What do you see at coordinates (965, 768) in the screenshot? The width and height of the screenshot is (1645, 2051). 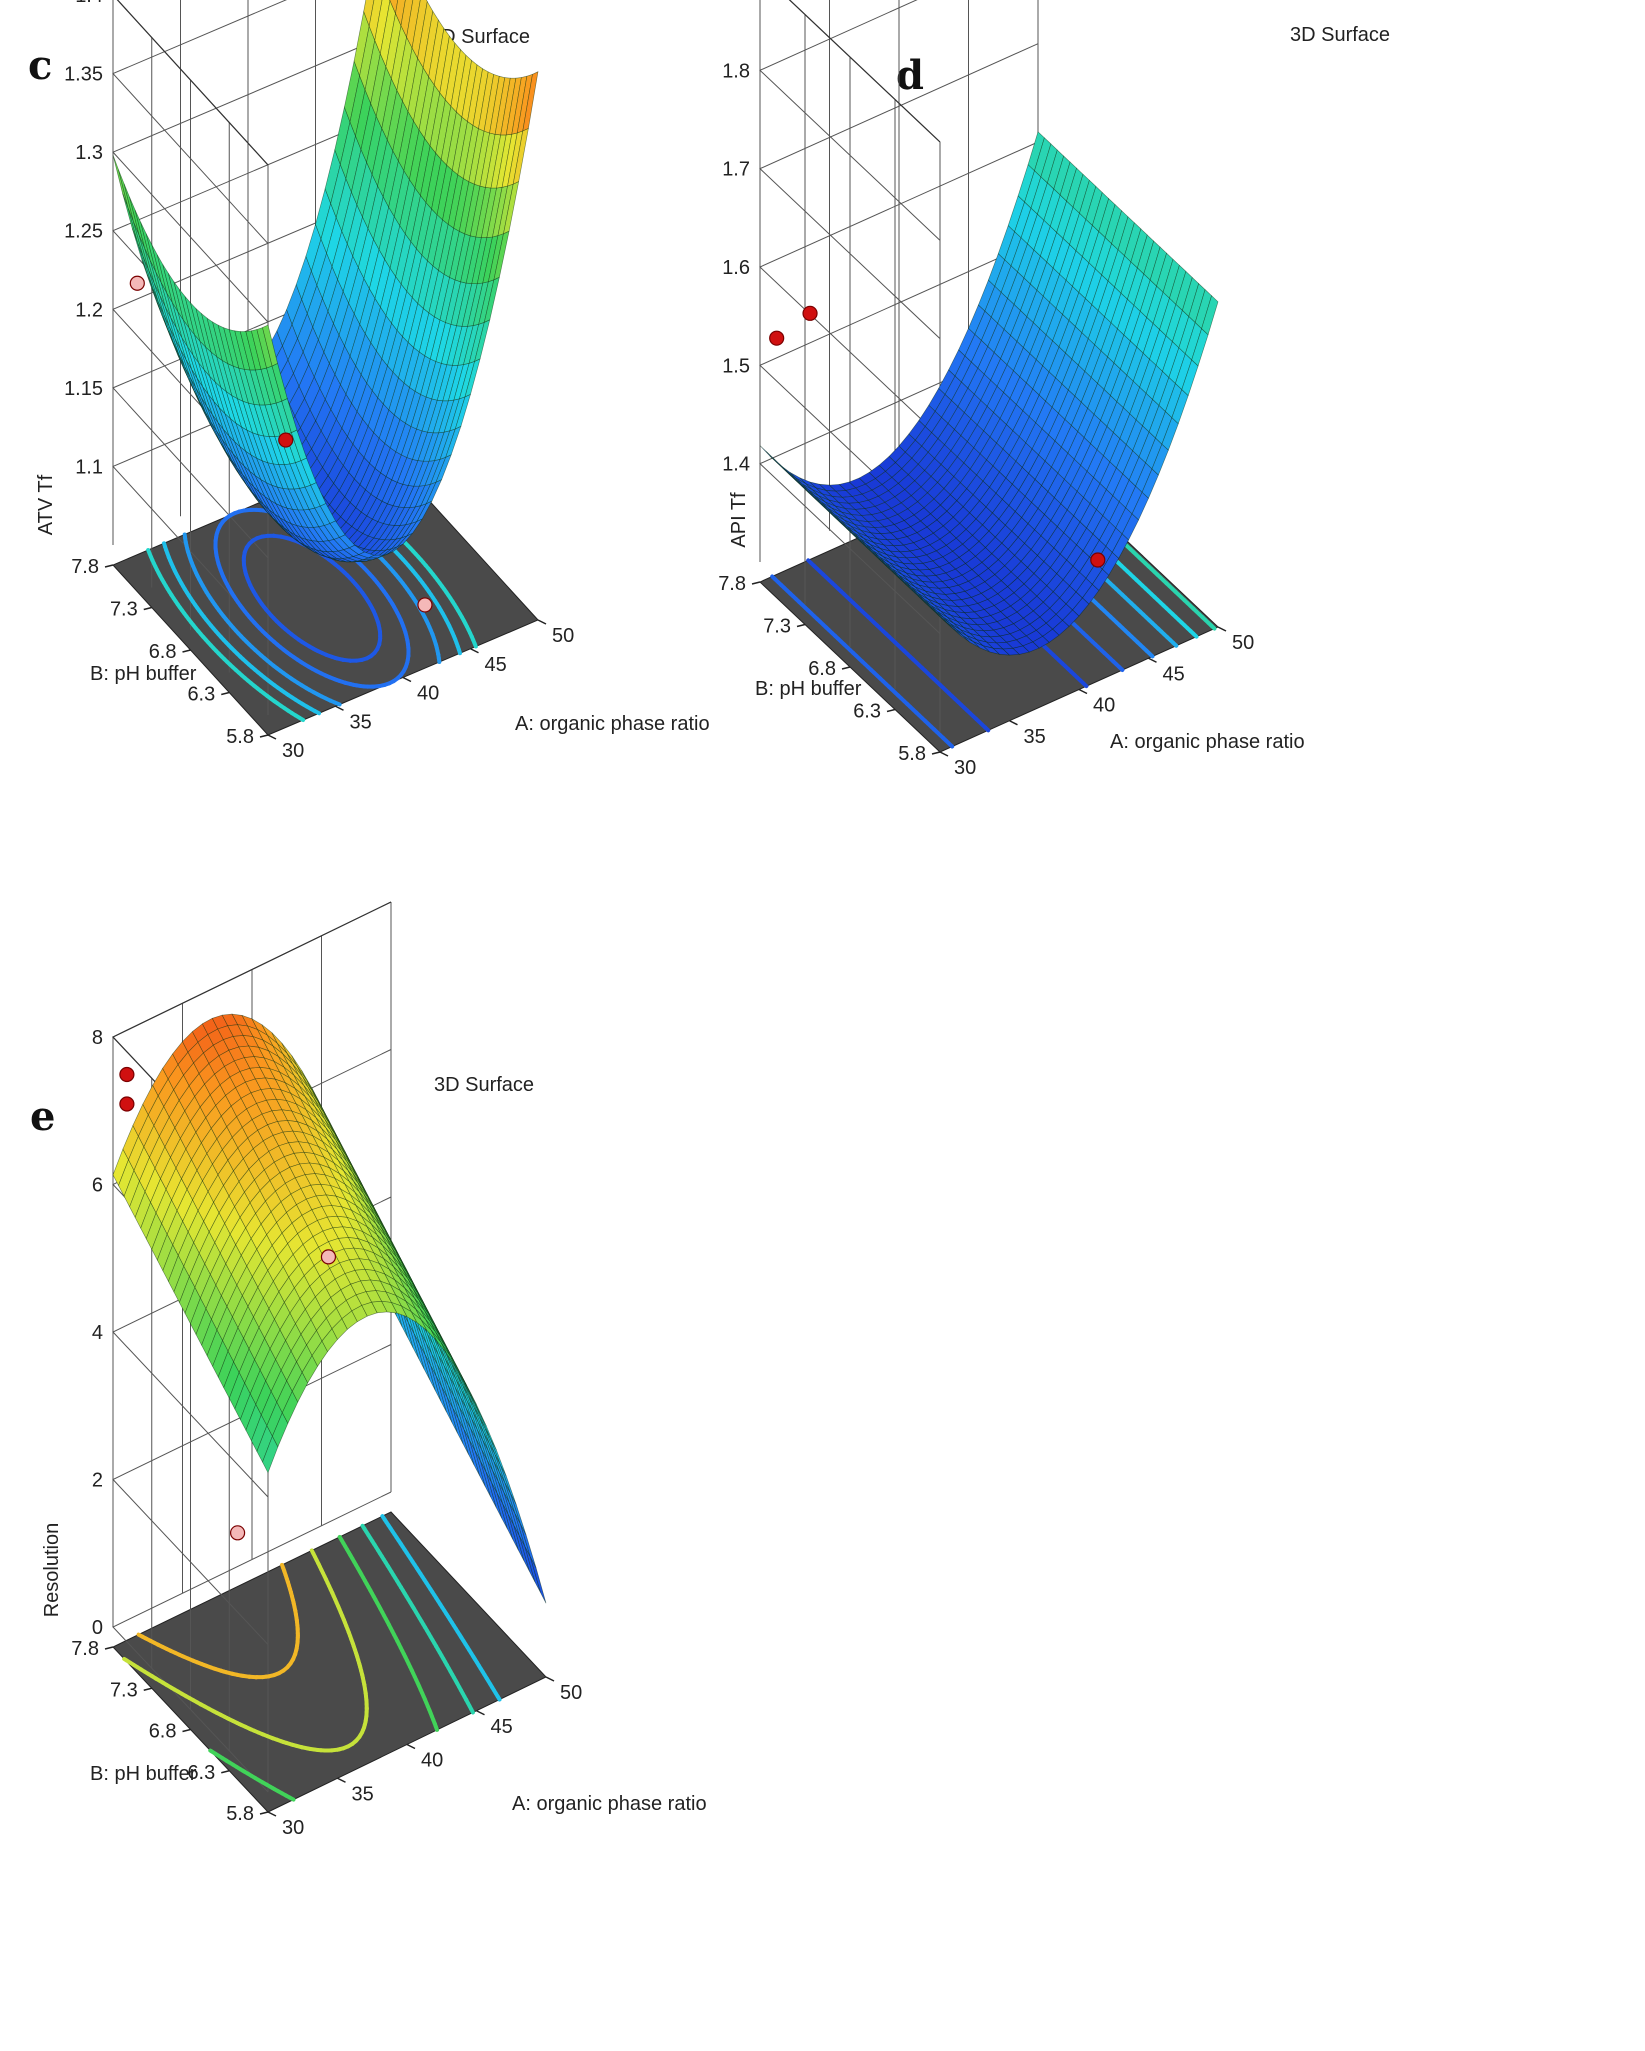 I see `x-tick-label: 30` at bounding box center [965, 768].